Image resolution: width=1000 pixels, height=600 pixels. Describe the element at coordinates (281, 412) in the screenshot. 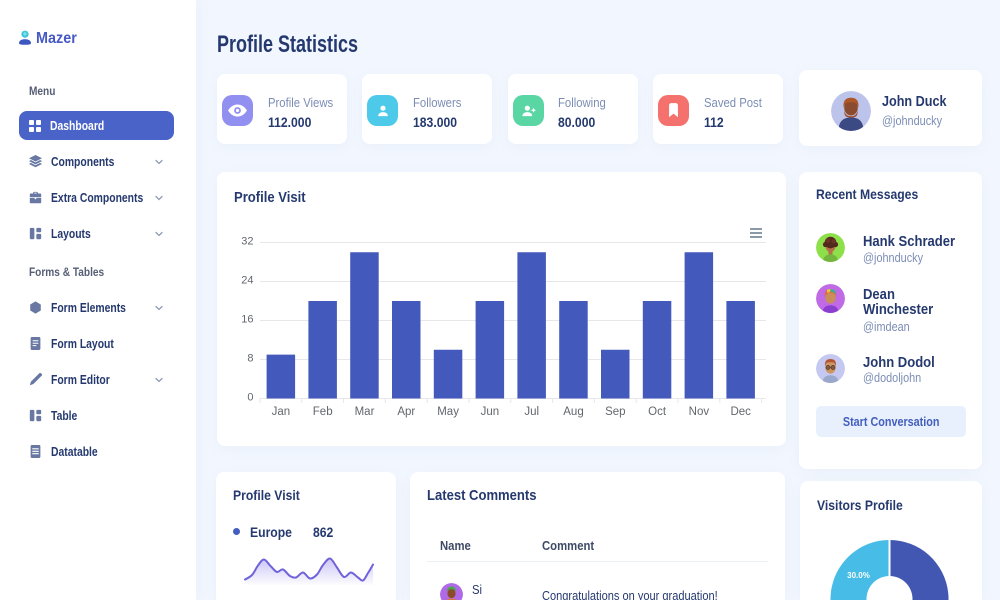

I see `svg-text: Jan` at that location.